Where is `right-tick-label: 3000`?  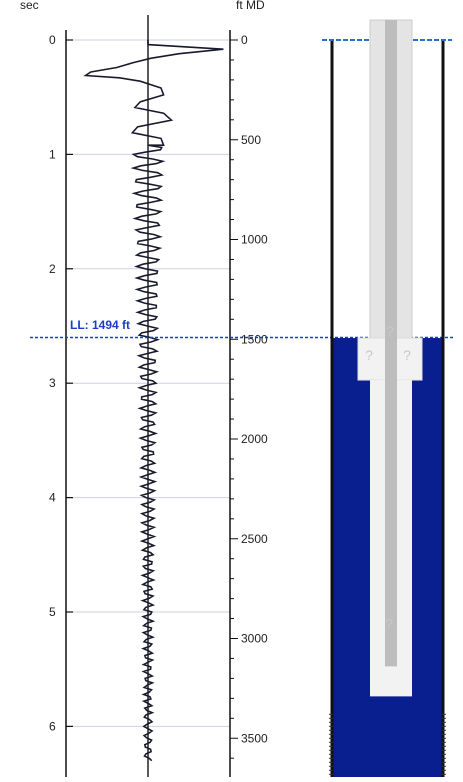 right-tick-label: 3000 is located at coordinates (254, 639).